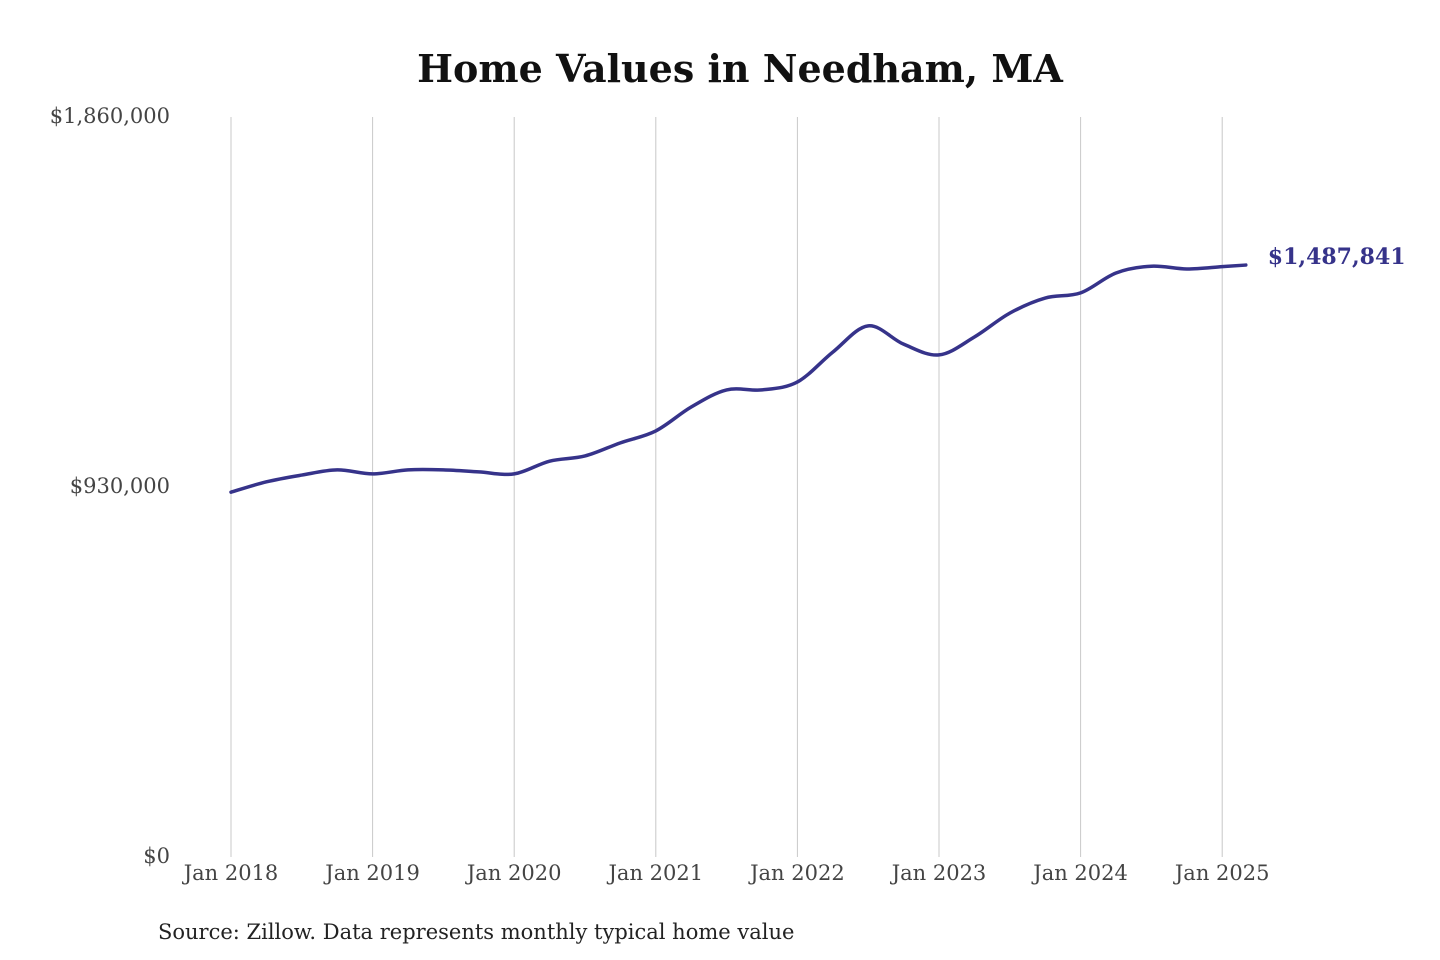  I want to click on y-axis: $0 $930,000 $1,860,000, so click(110, 486).